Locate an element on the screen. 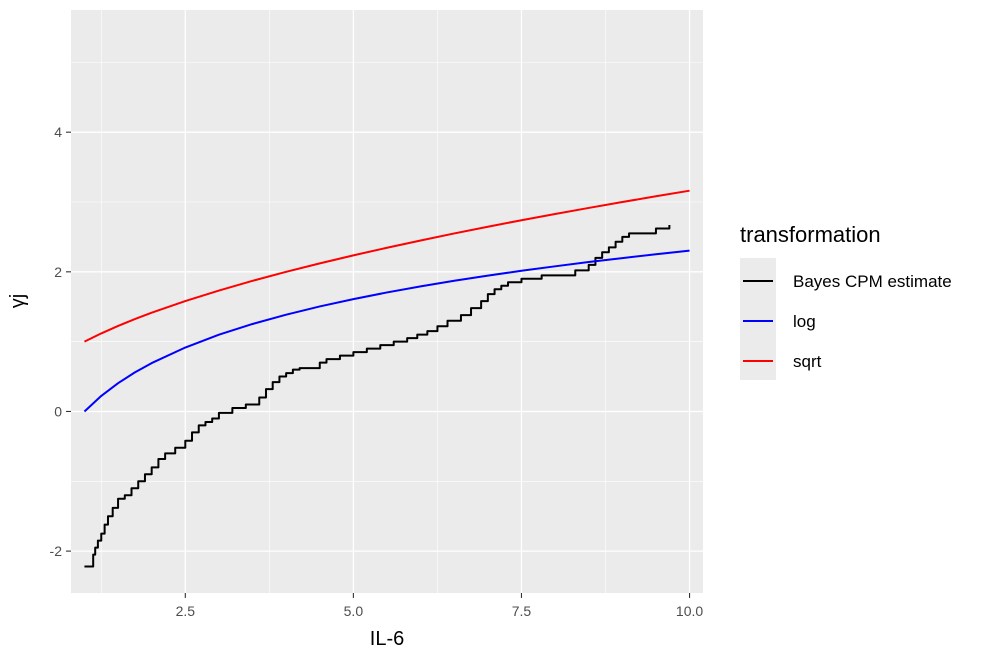  series-line-sqrt is located at coordinates (387, 266).